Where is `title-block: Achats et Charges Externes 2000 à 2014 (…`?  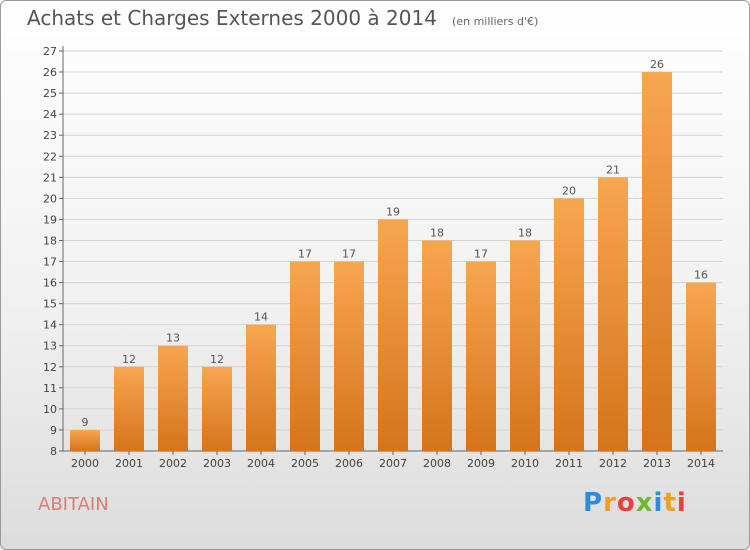 title-block: Achats et Charges Externes 2000 à 2014 (… is located at coordinates (282, 18).